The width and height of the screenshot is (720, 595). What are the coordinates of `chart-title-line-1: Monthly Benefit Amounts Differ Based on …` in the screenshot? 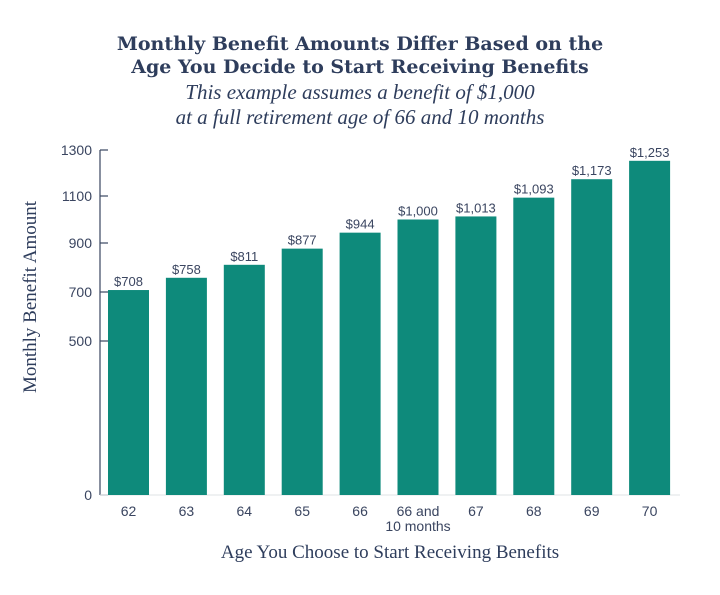 It's located at (360, 44).